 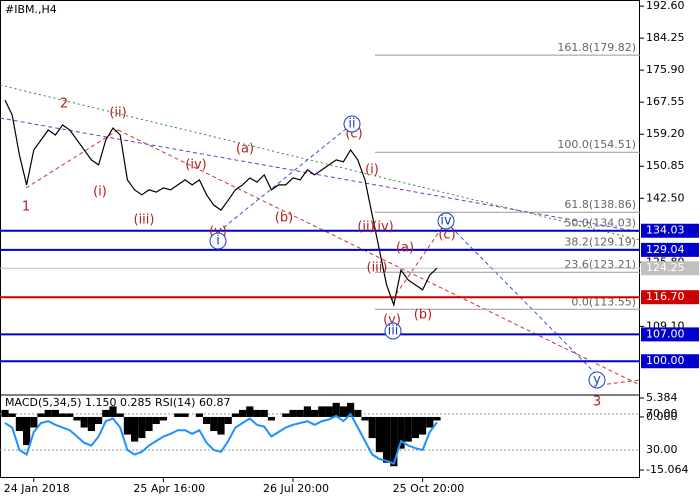 I want to click on fib-label: 0.0(113.55), so click(x=603, y=301).